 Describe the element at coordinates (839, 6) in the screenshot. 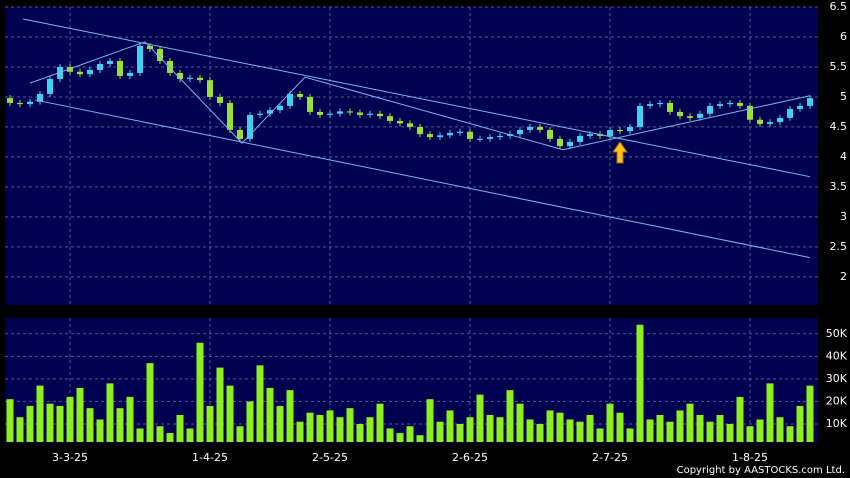

I see `y-tick-label: 6.5` at that location.